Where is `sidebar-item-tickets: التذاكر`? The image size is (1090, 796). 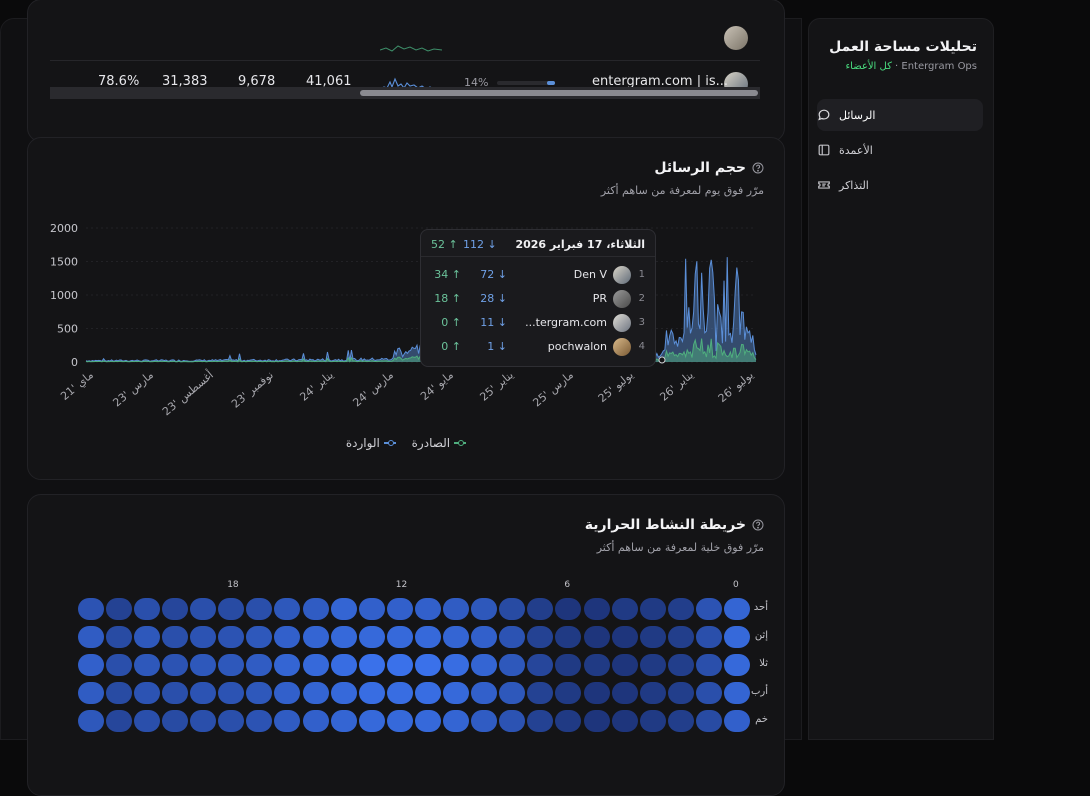
sidebar-item-tickets: التذاكر is located at coordinates (900, 185).